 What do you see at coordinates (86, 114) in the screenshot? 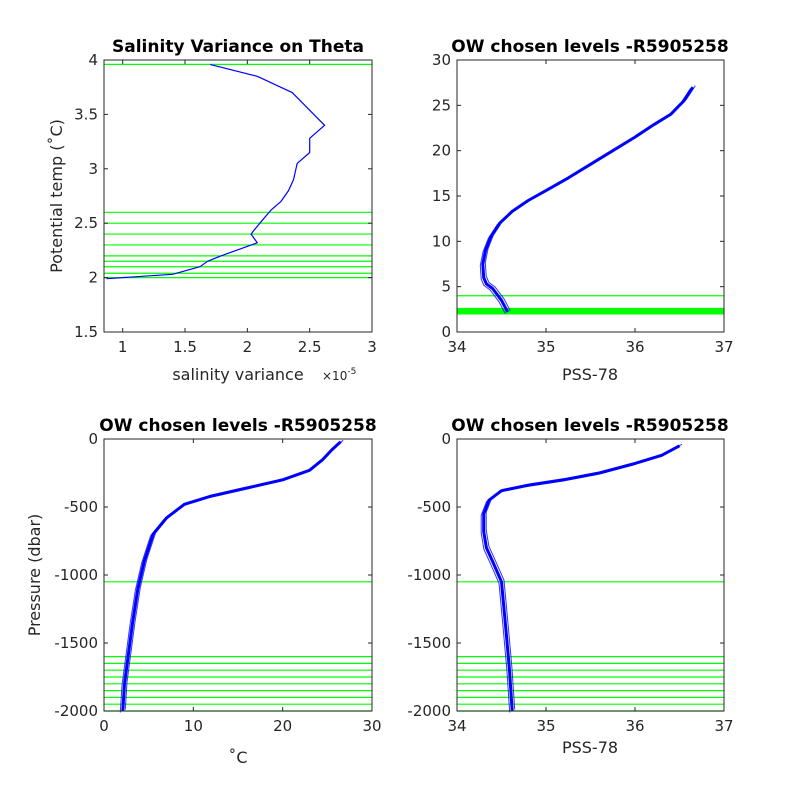
I see `y-tick-label: 3.5` at bounding box center [86, 114].